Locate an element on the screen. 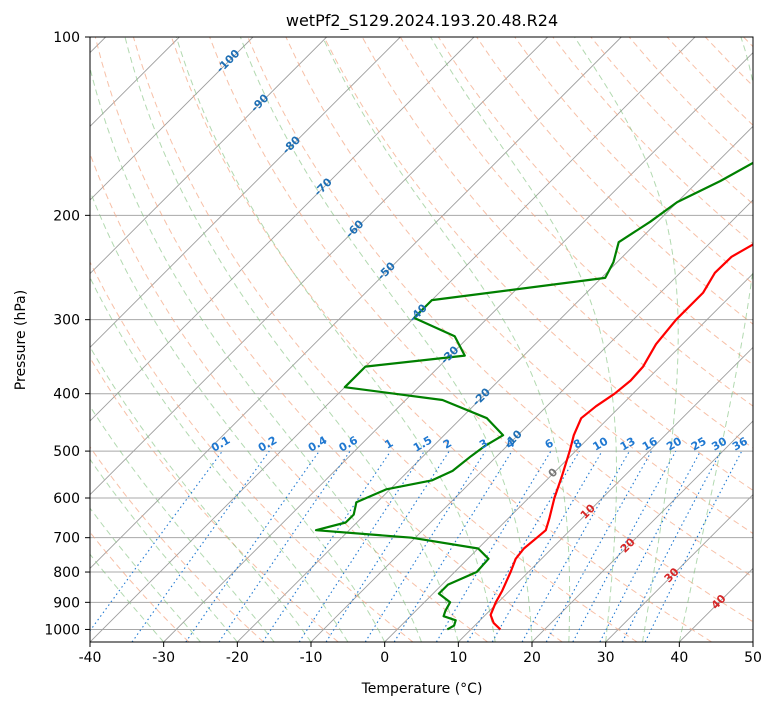 This screenshot has height=708, width=775. x-tick-label: -40 is located at coordinates (90, 658).